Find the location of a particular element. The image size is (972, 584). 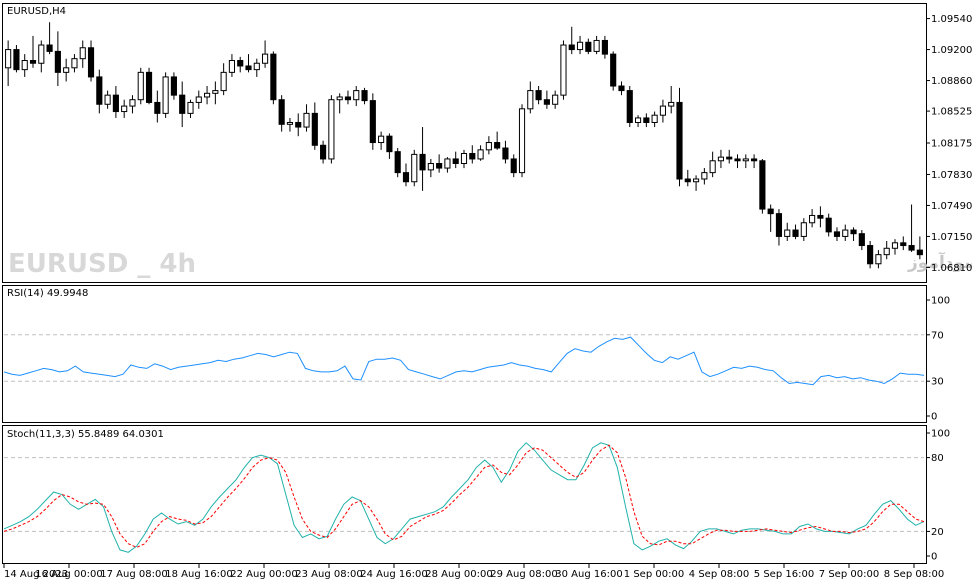

time-tick-label: 5 Sep 16:00 is located at coordinates (784, 574).